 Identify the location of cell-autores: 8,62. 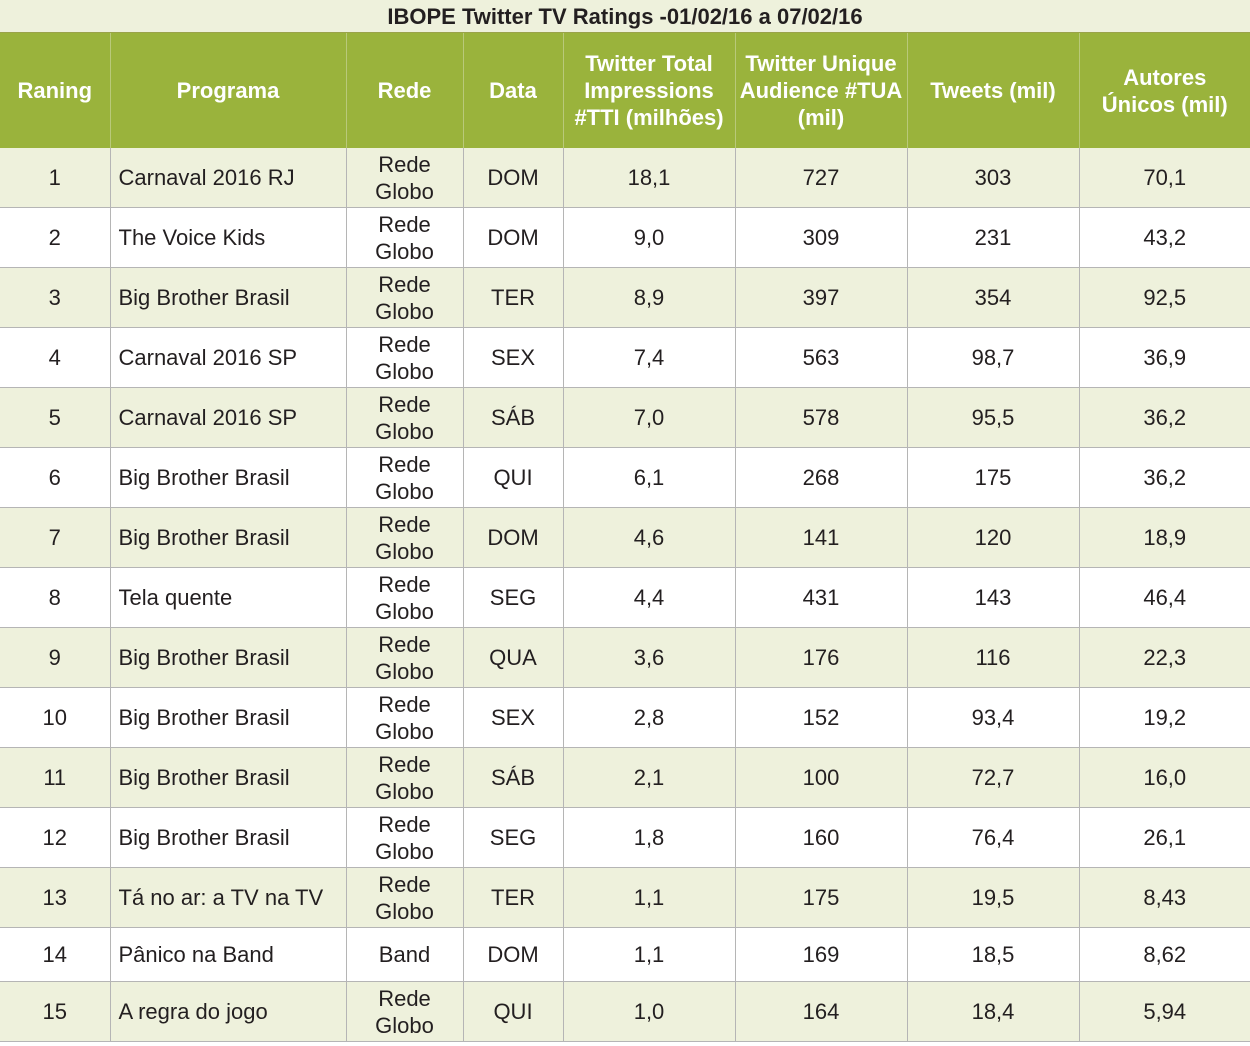
(1164, 954).